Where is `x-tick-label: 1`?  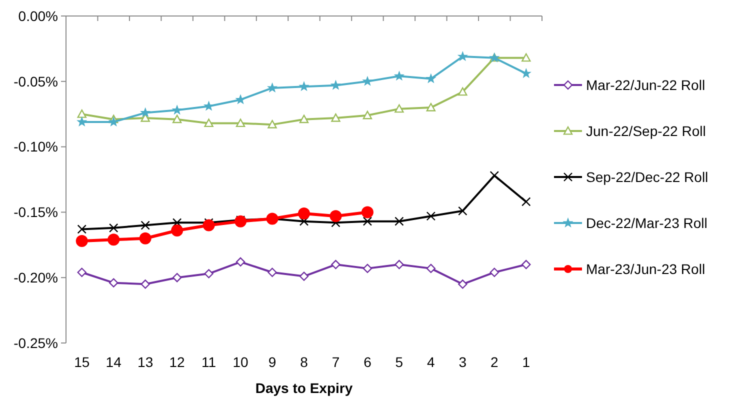
x-tick-label: 1 is located at coordinates (526, 362).